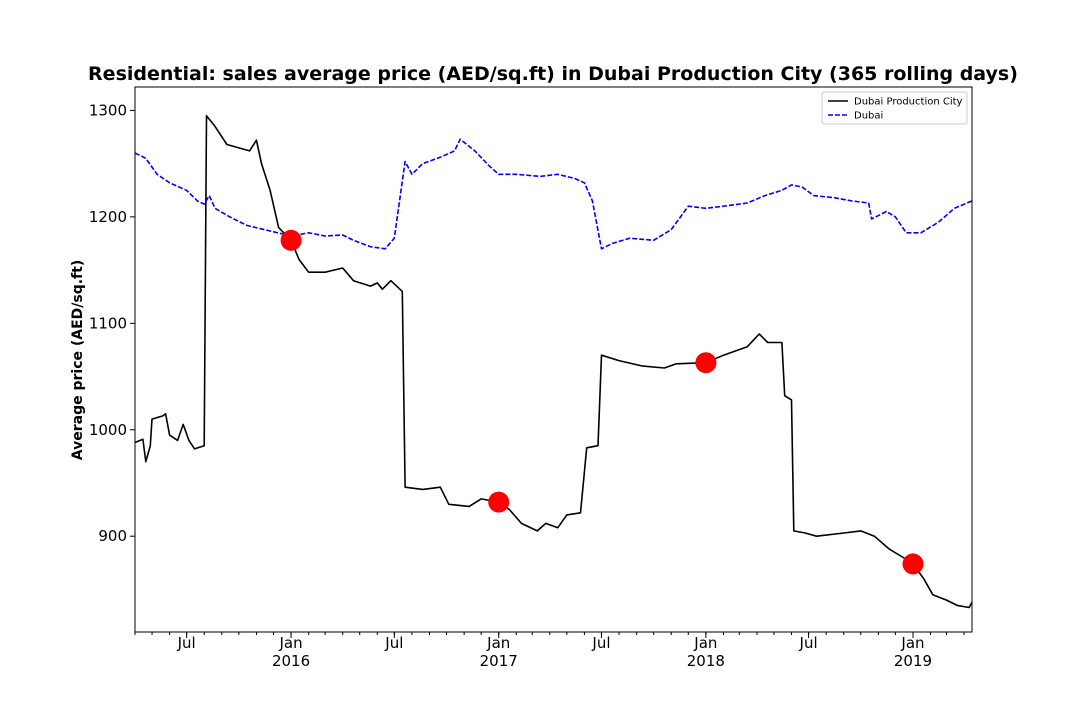 Image resolution: width=1080 pixels, height=724 pixels. What do you see at coordinates (908, 102) in the screenshot?
I see `legend-label-1: Dubai Production City` at bounding box center [908, 102].